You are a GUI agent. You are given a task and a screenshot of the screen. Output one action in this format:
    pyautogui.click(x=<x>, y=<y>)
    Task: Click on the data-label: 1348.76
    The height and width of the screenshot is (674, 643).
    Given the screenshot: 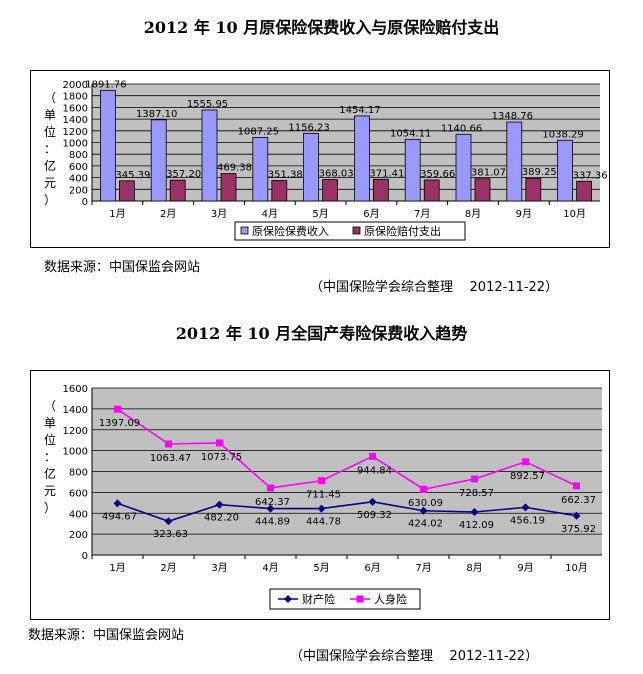 What is the action you would take?
    pyautogui.click(x=512, y=116)
    